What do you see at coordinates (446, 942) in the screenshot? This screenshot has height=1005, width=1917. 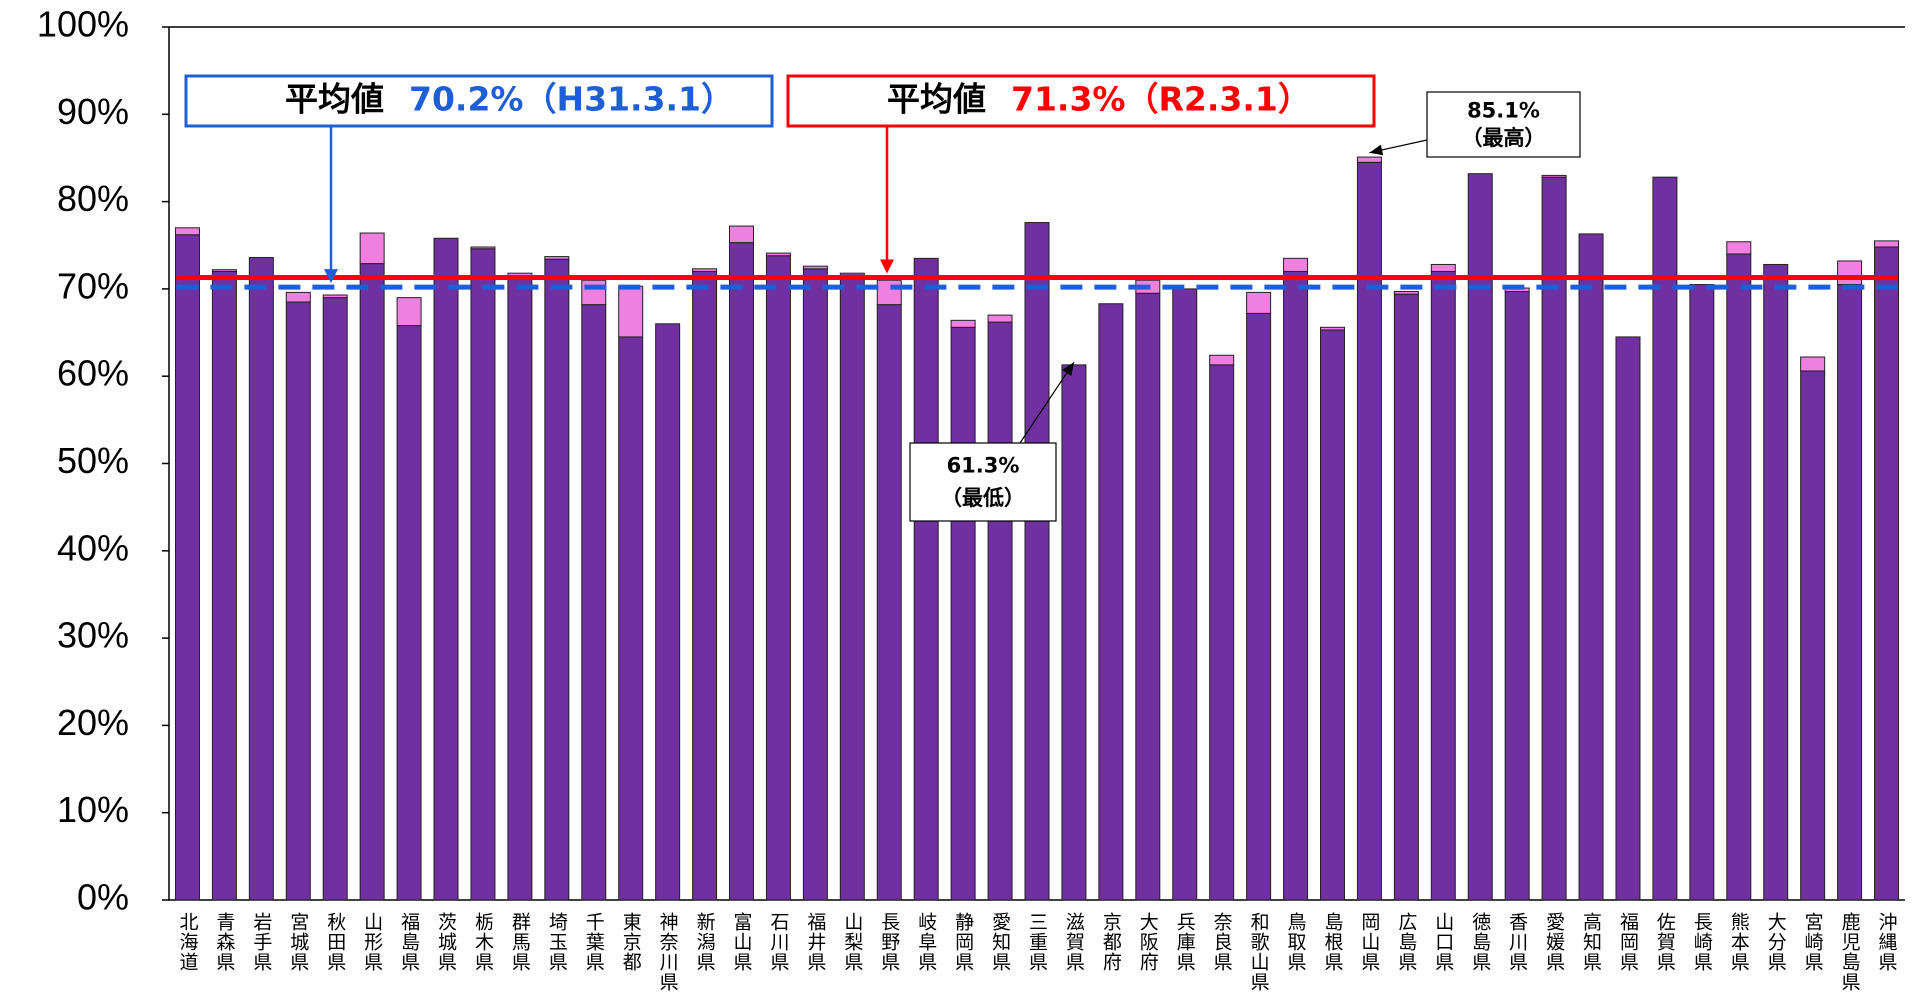 I see `x-tick-label: 茨城県` at bounding box center [446, 942].